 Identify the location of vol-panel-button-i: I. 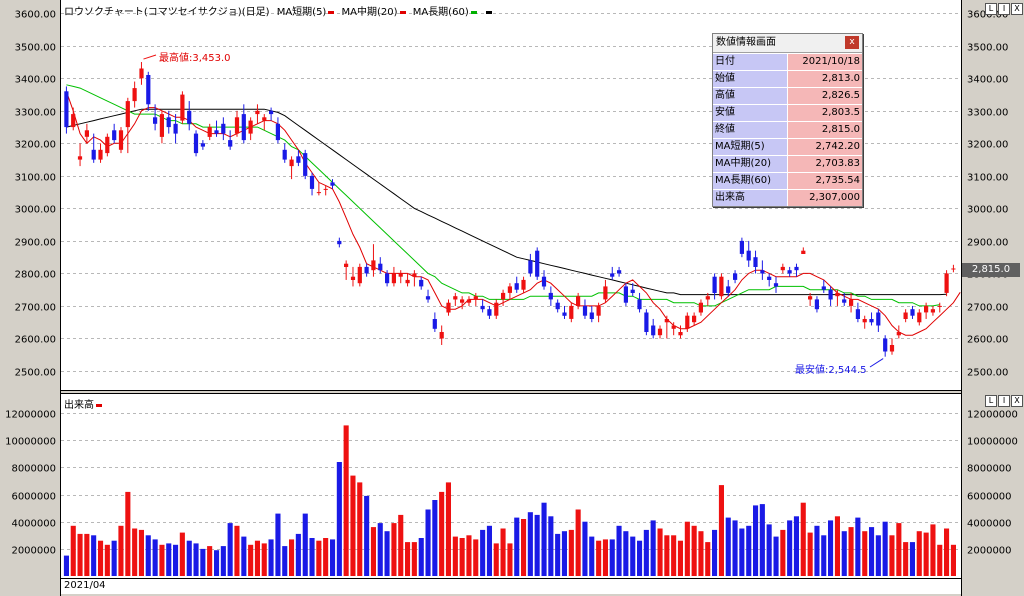
(1004, 401).